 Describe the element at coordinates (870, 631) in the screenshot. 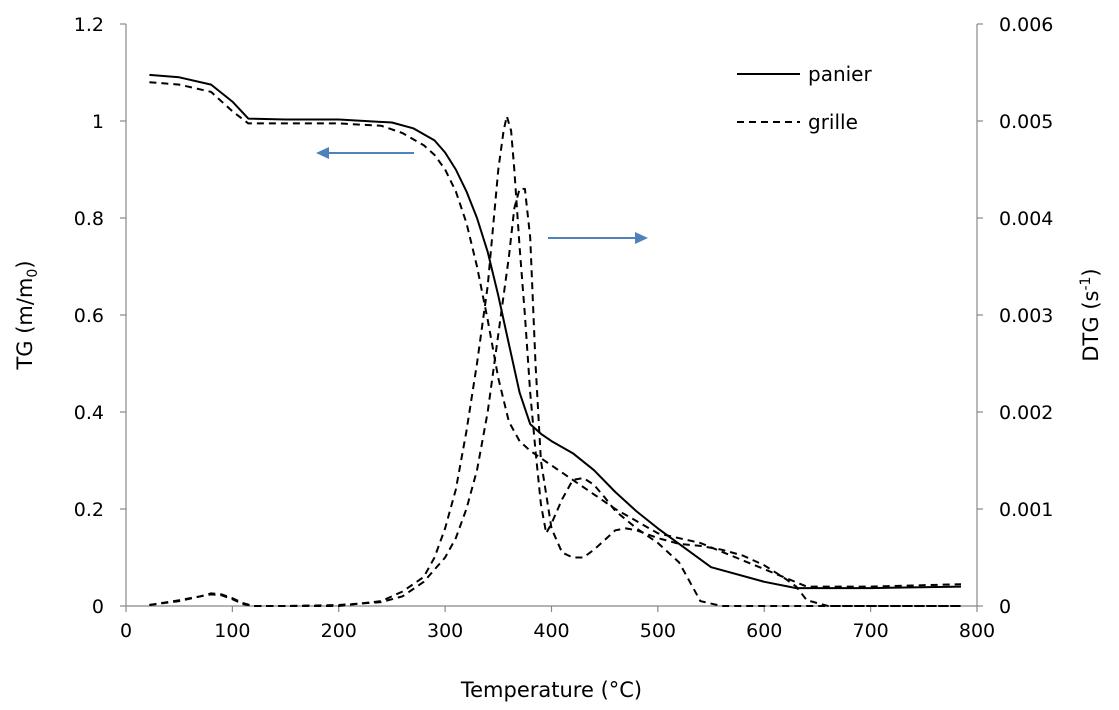

I see `x-tick-label: 700` at that location.